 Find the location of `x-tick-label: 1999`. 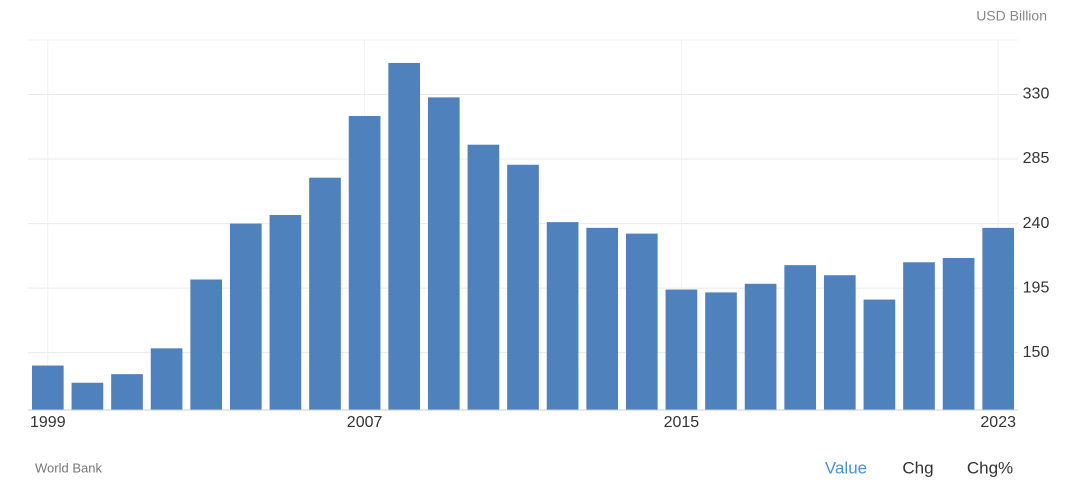

x-tick-label: 1999 is located at coordinates (48, 422).